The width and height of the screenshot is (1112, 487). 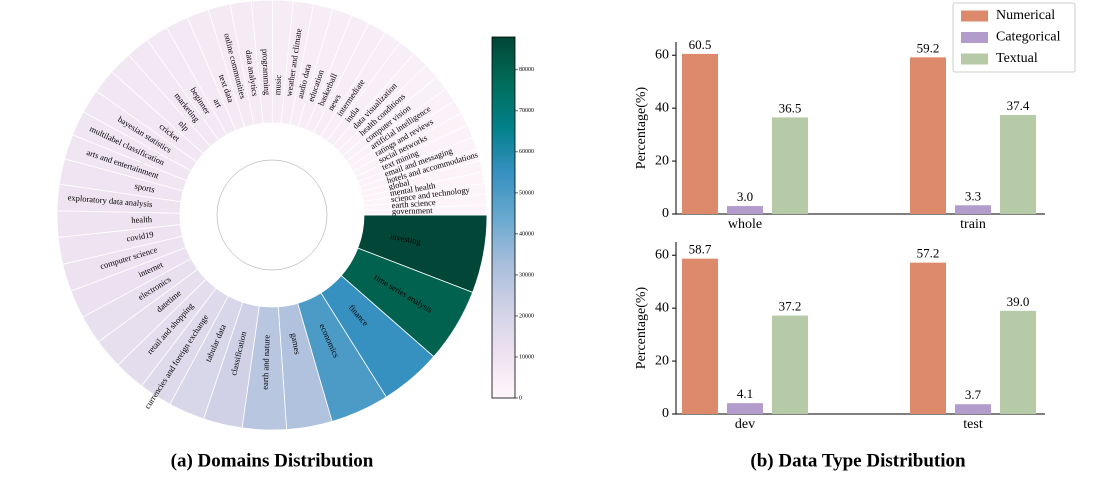 What do you see at coordinates (520, 398) in the screenshot?
I see `colorbar-tick-label: 0` at bounding box center [520, 398].